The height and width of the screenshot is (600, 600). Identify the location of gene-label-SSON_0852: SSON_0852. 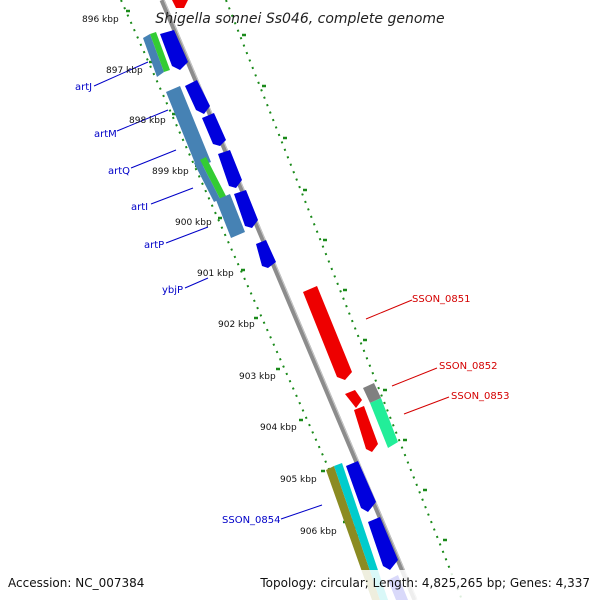
(468, 366).